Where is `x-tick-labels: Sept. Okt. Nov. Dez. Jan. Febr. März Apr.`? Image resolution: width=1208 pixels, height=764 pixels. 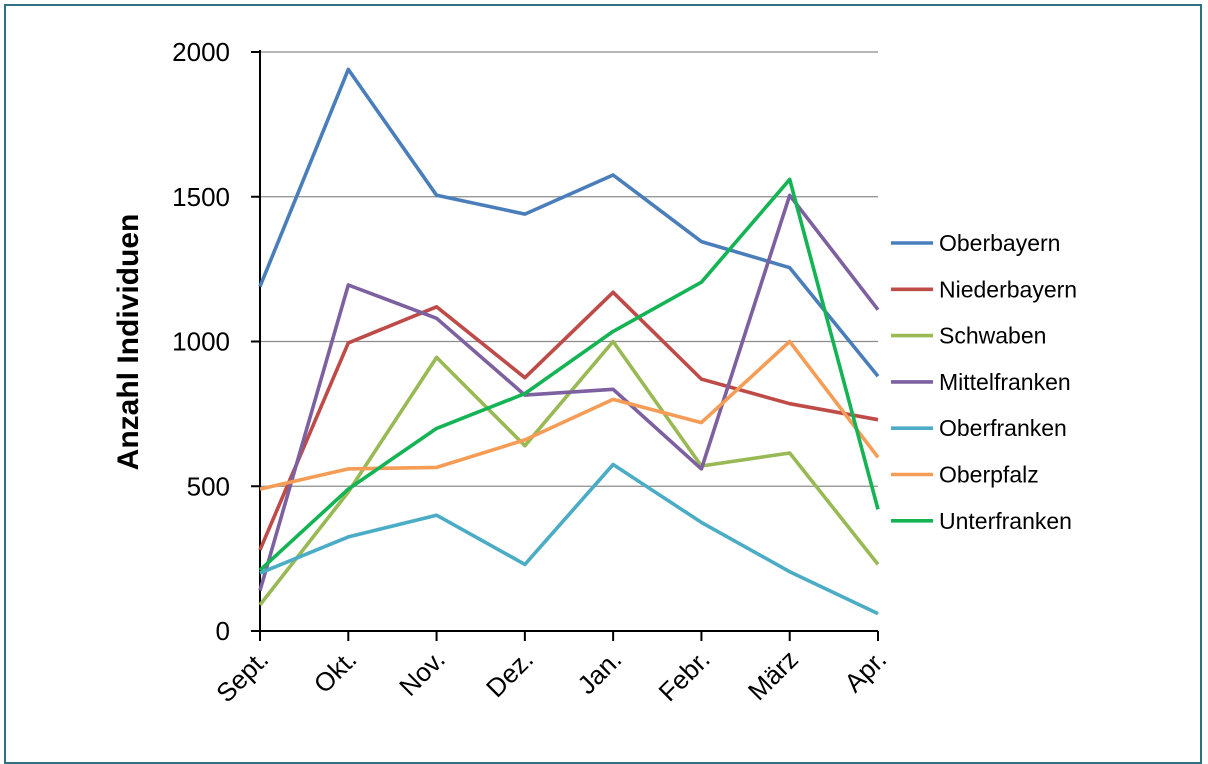
x-tick-labels: Sept. Okt. Nov. Dez. Jan. Febr. März Apr. is located at coordinates (551, 676).